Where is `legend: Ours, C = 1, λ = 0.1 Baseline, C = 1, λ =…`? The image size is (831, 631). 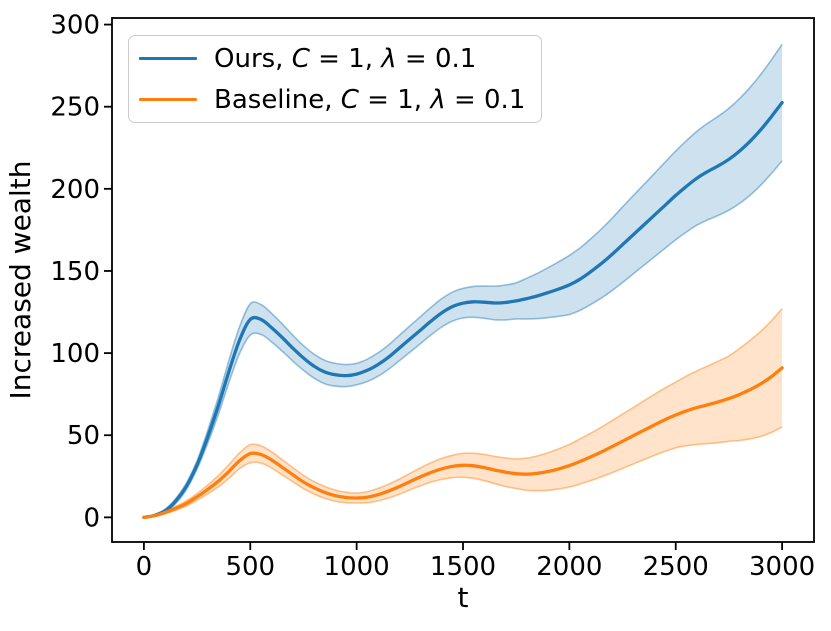 legend: Ours, C = 1, λ = 0.1 Baseline, C = 1, λ =… is located at coordinates (335, 79).